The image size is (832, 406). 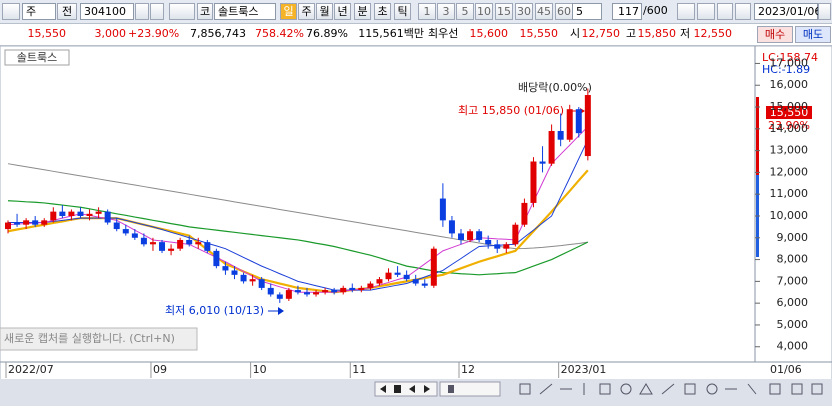 What do you see at coordinates (752, 389) in the screenshot?
I see `tool-delete` at bounding box center [752, 389].